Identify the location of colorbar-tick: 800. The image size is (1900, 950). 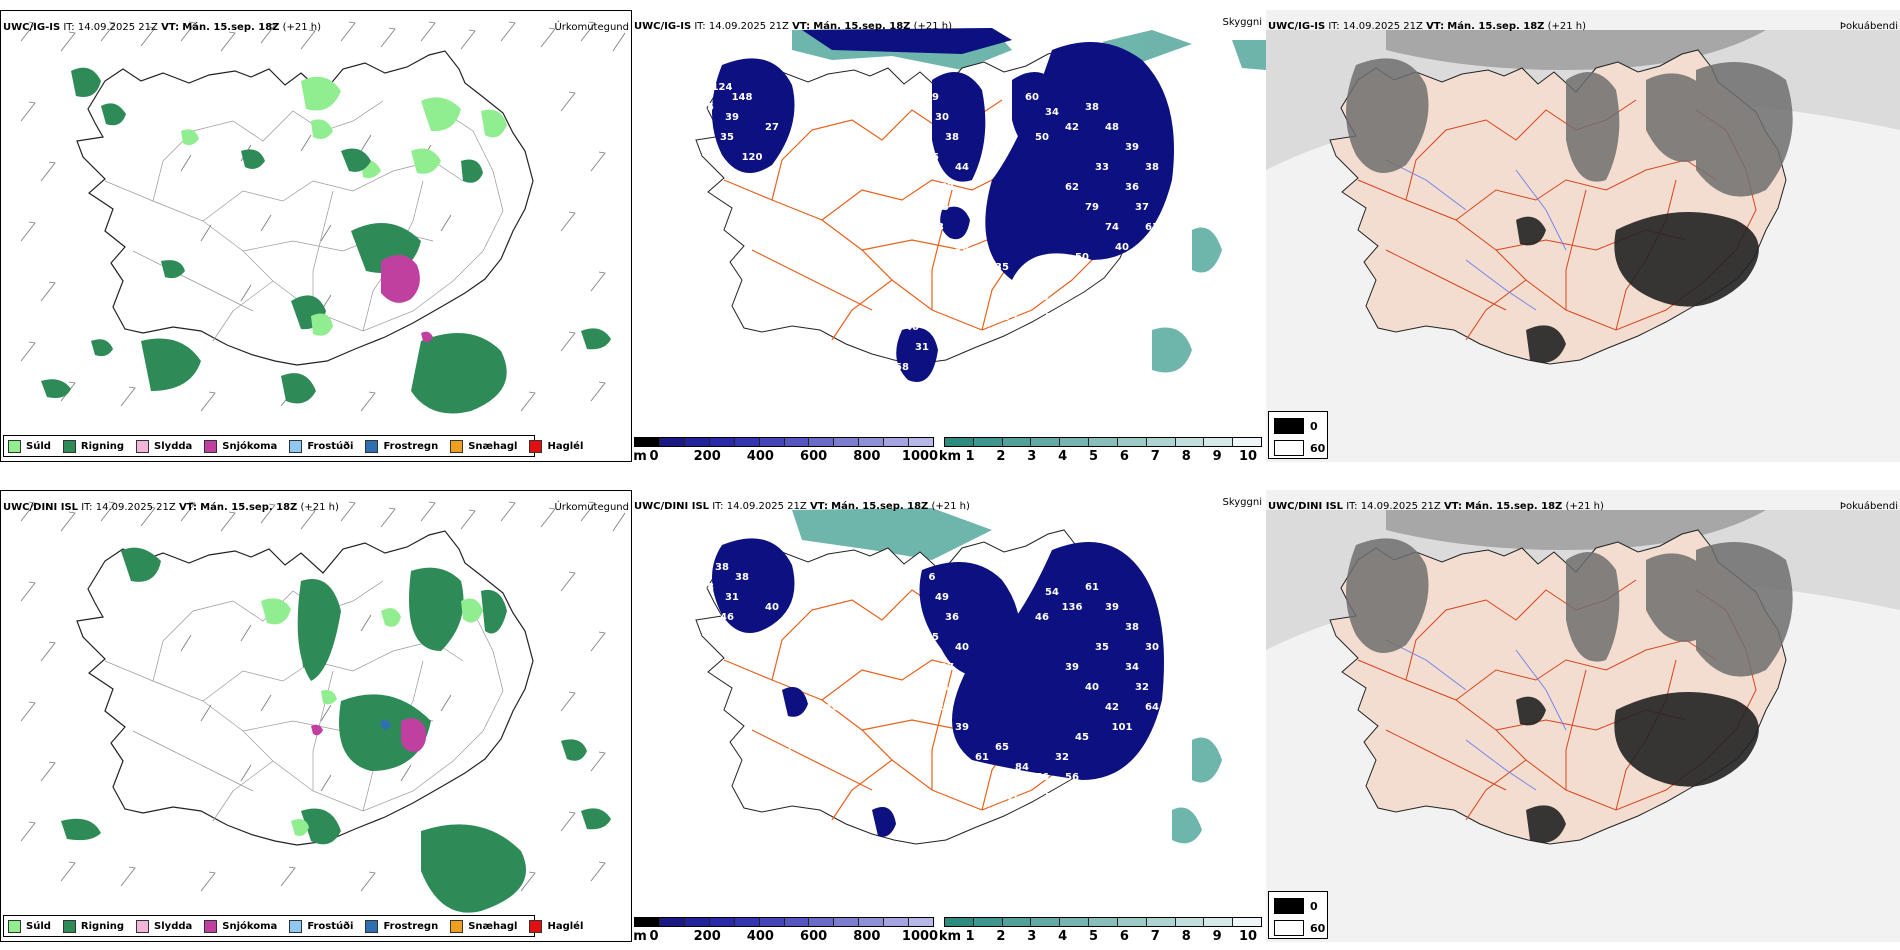
(867, 455).